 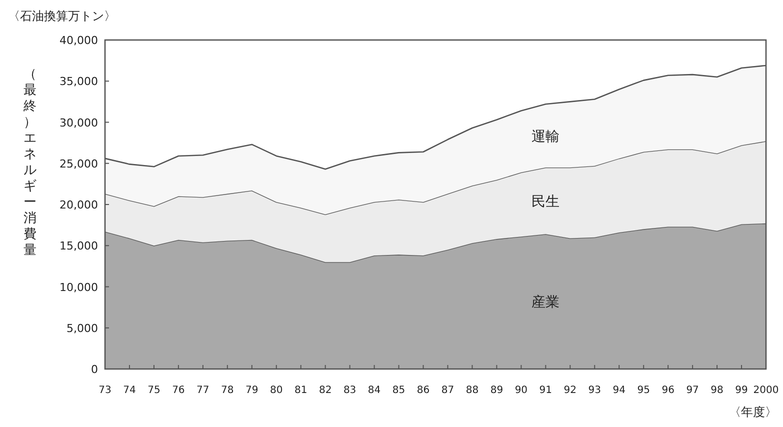 I want to click on x-tick-label: 86, so click(x=423, y=390).